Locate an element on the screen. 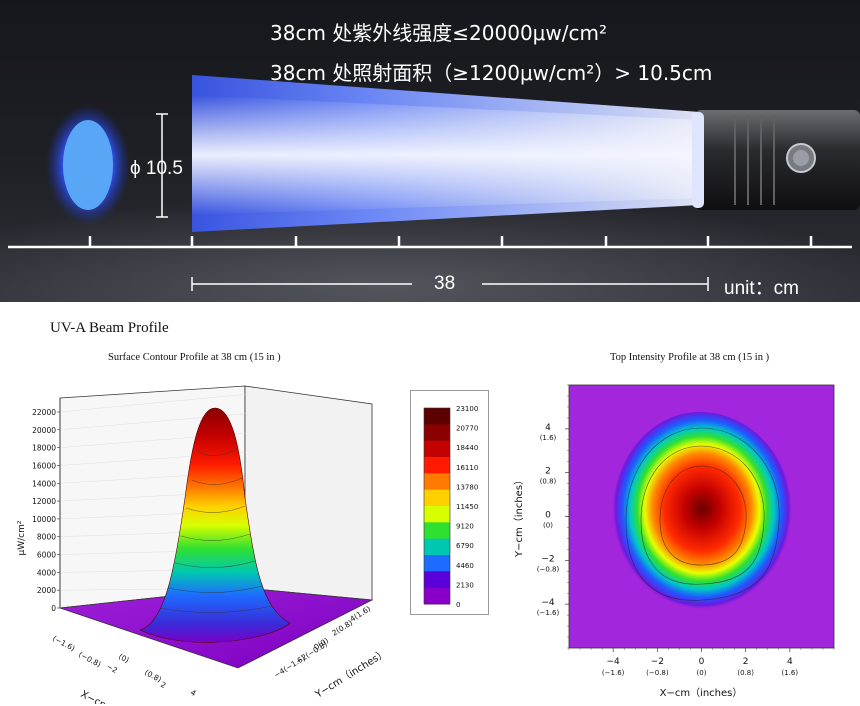  heatmap-chart-title: Top Intensity Profile at 38 cm (15 in ) is located at coordinates (690, 357).